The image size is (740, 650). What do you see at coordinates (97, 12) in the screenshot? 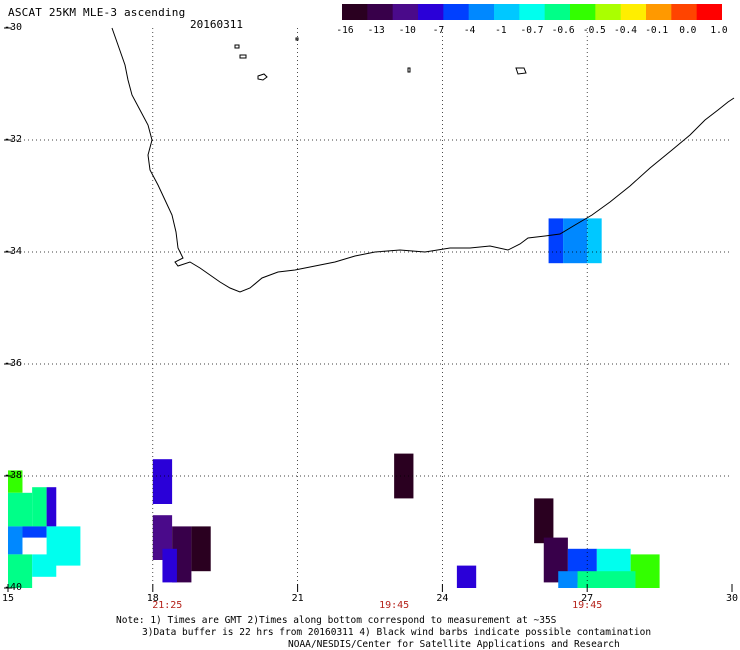
I see `title: ASCAT 25KM MLE-3 ascending` at bounding box center [97, 12].